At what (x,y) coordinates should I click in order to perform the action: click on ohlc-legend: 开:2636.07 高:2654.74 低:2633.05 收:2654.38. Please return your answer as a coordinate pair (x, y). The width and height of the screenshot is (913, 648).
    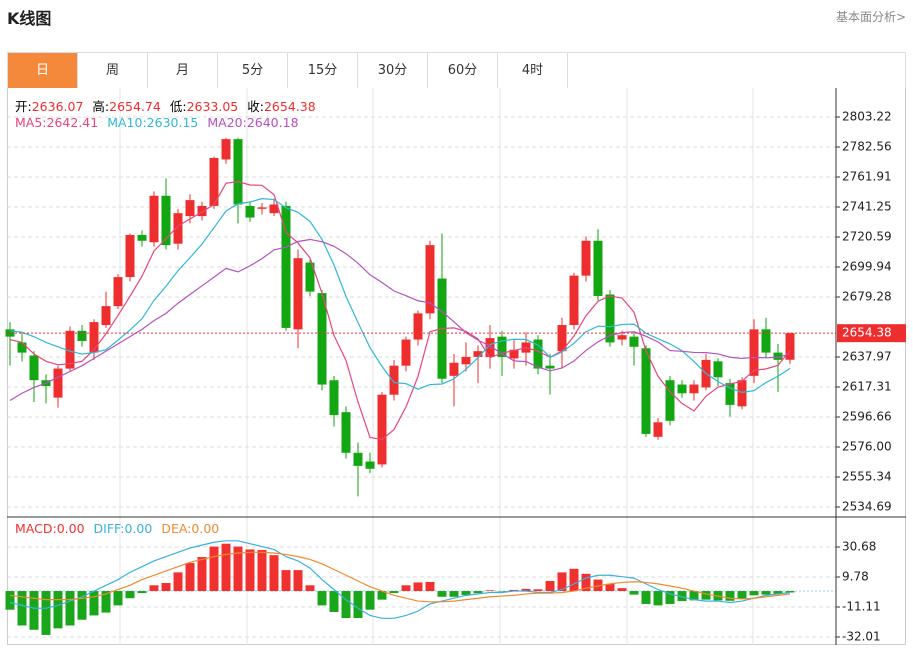
    Looking at the image, I should click on (170, 105).